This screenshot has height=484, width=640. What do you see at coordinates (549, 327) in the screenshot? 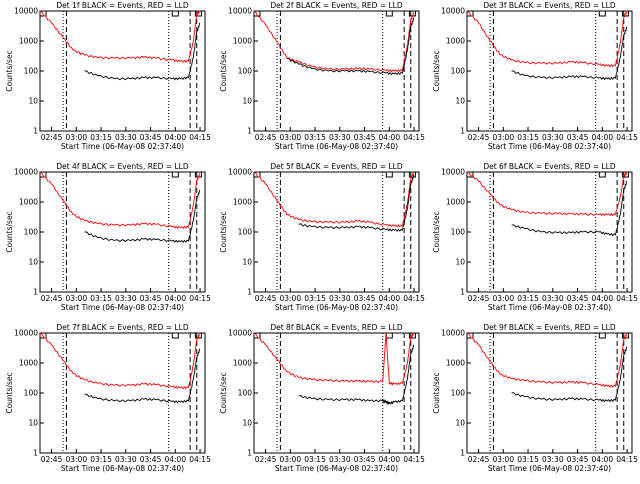
I see `chart-title: Det 9f BLACK = Events, RED = LLD` at bounding box center [549, 327].